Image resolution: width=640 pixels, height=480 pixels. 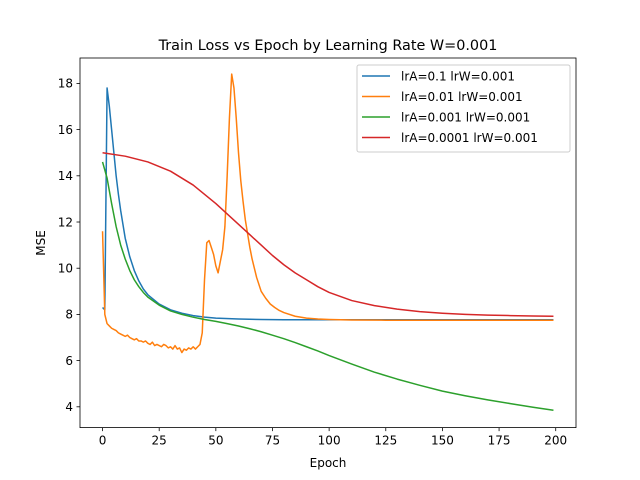 I want to click on y-tick-label: 12, so click(x=65, y=222).